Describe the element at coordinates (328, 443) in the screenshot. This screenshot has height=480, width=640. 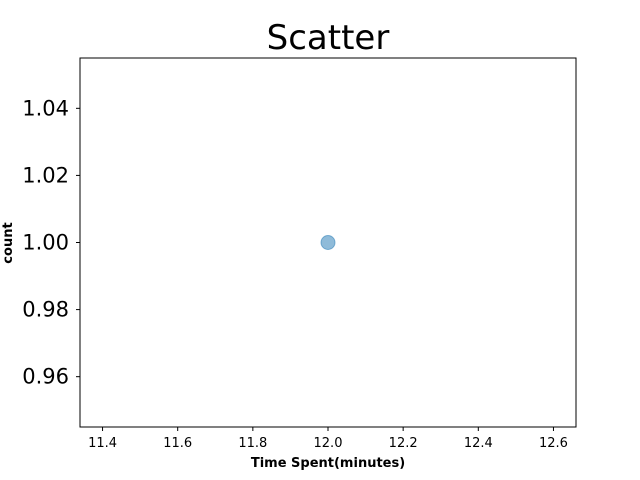
I see `x-tick-label: 12.0` at that location.